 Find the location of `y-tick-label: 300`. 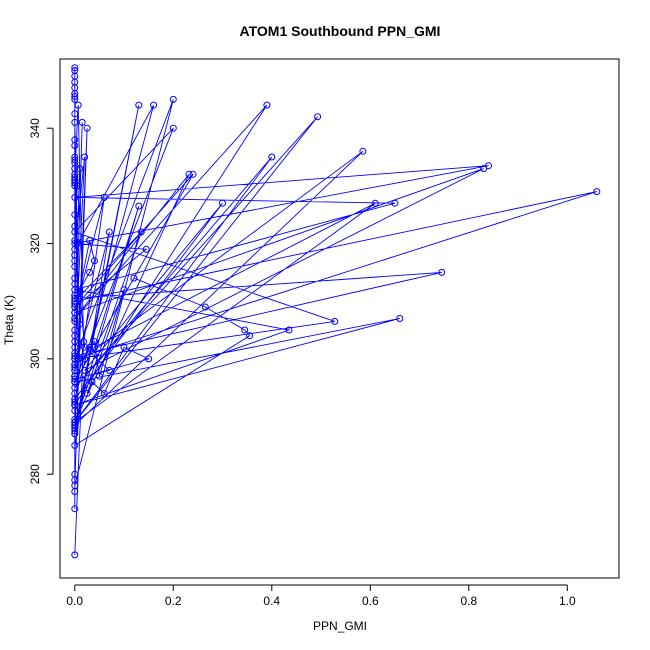

y-tick-label: 300 is located at coordinates (35, 359).